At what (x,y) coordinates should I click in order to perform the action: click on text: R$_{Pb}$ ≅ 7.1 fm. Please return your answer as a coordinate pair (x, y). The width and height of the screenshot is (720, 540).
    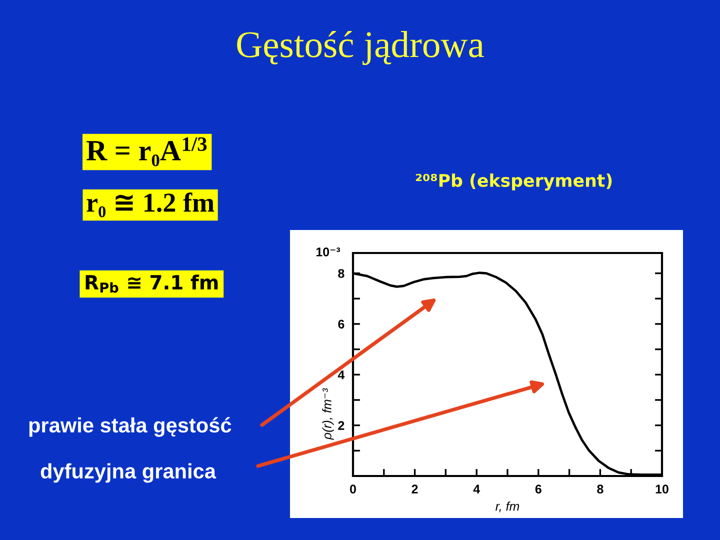
    Looking at the image, I should click on (152, 283).